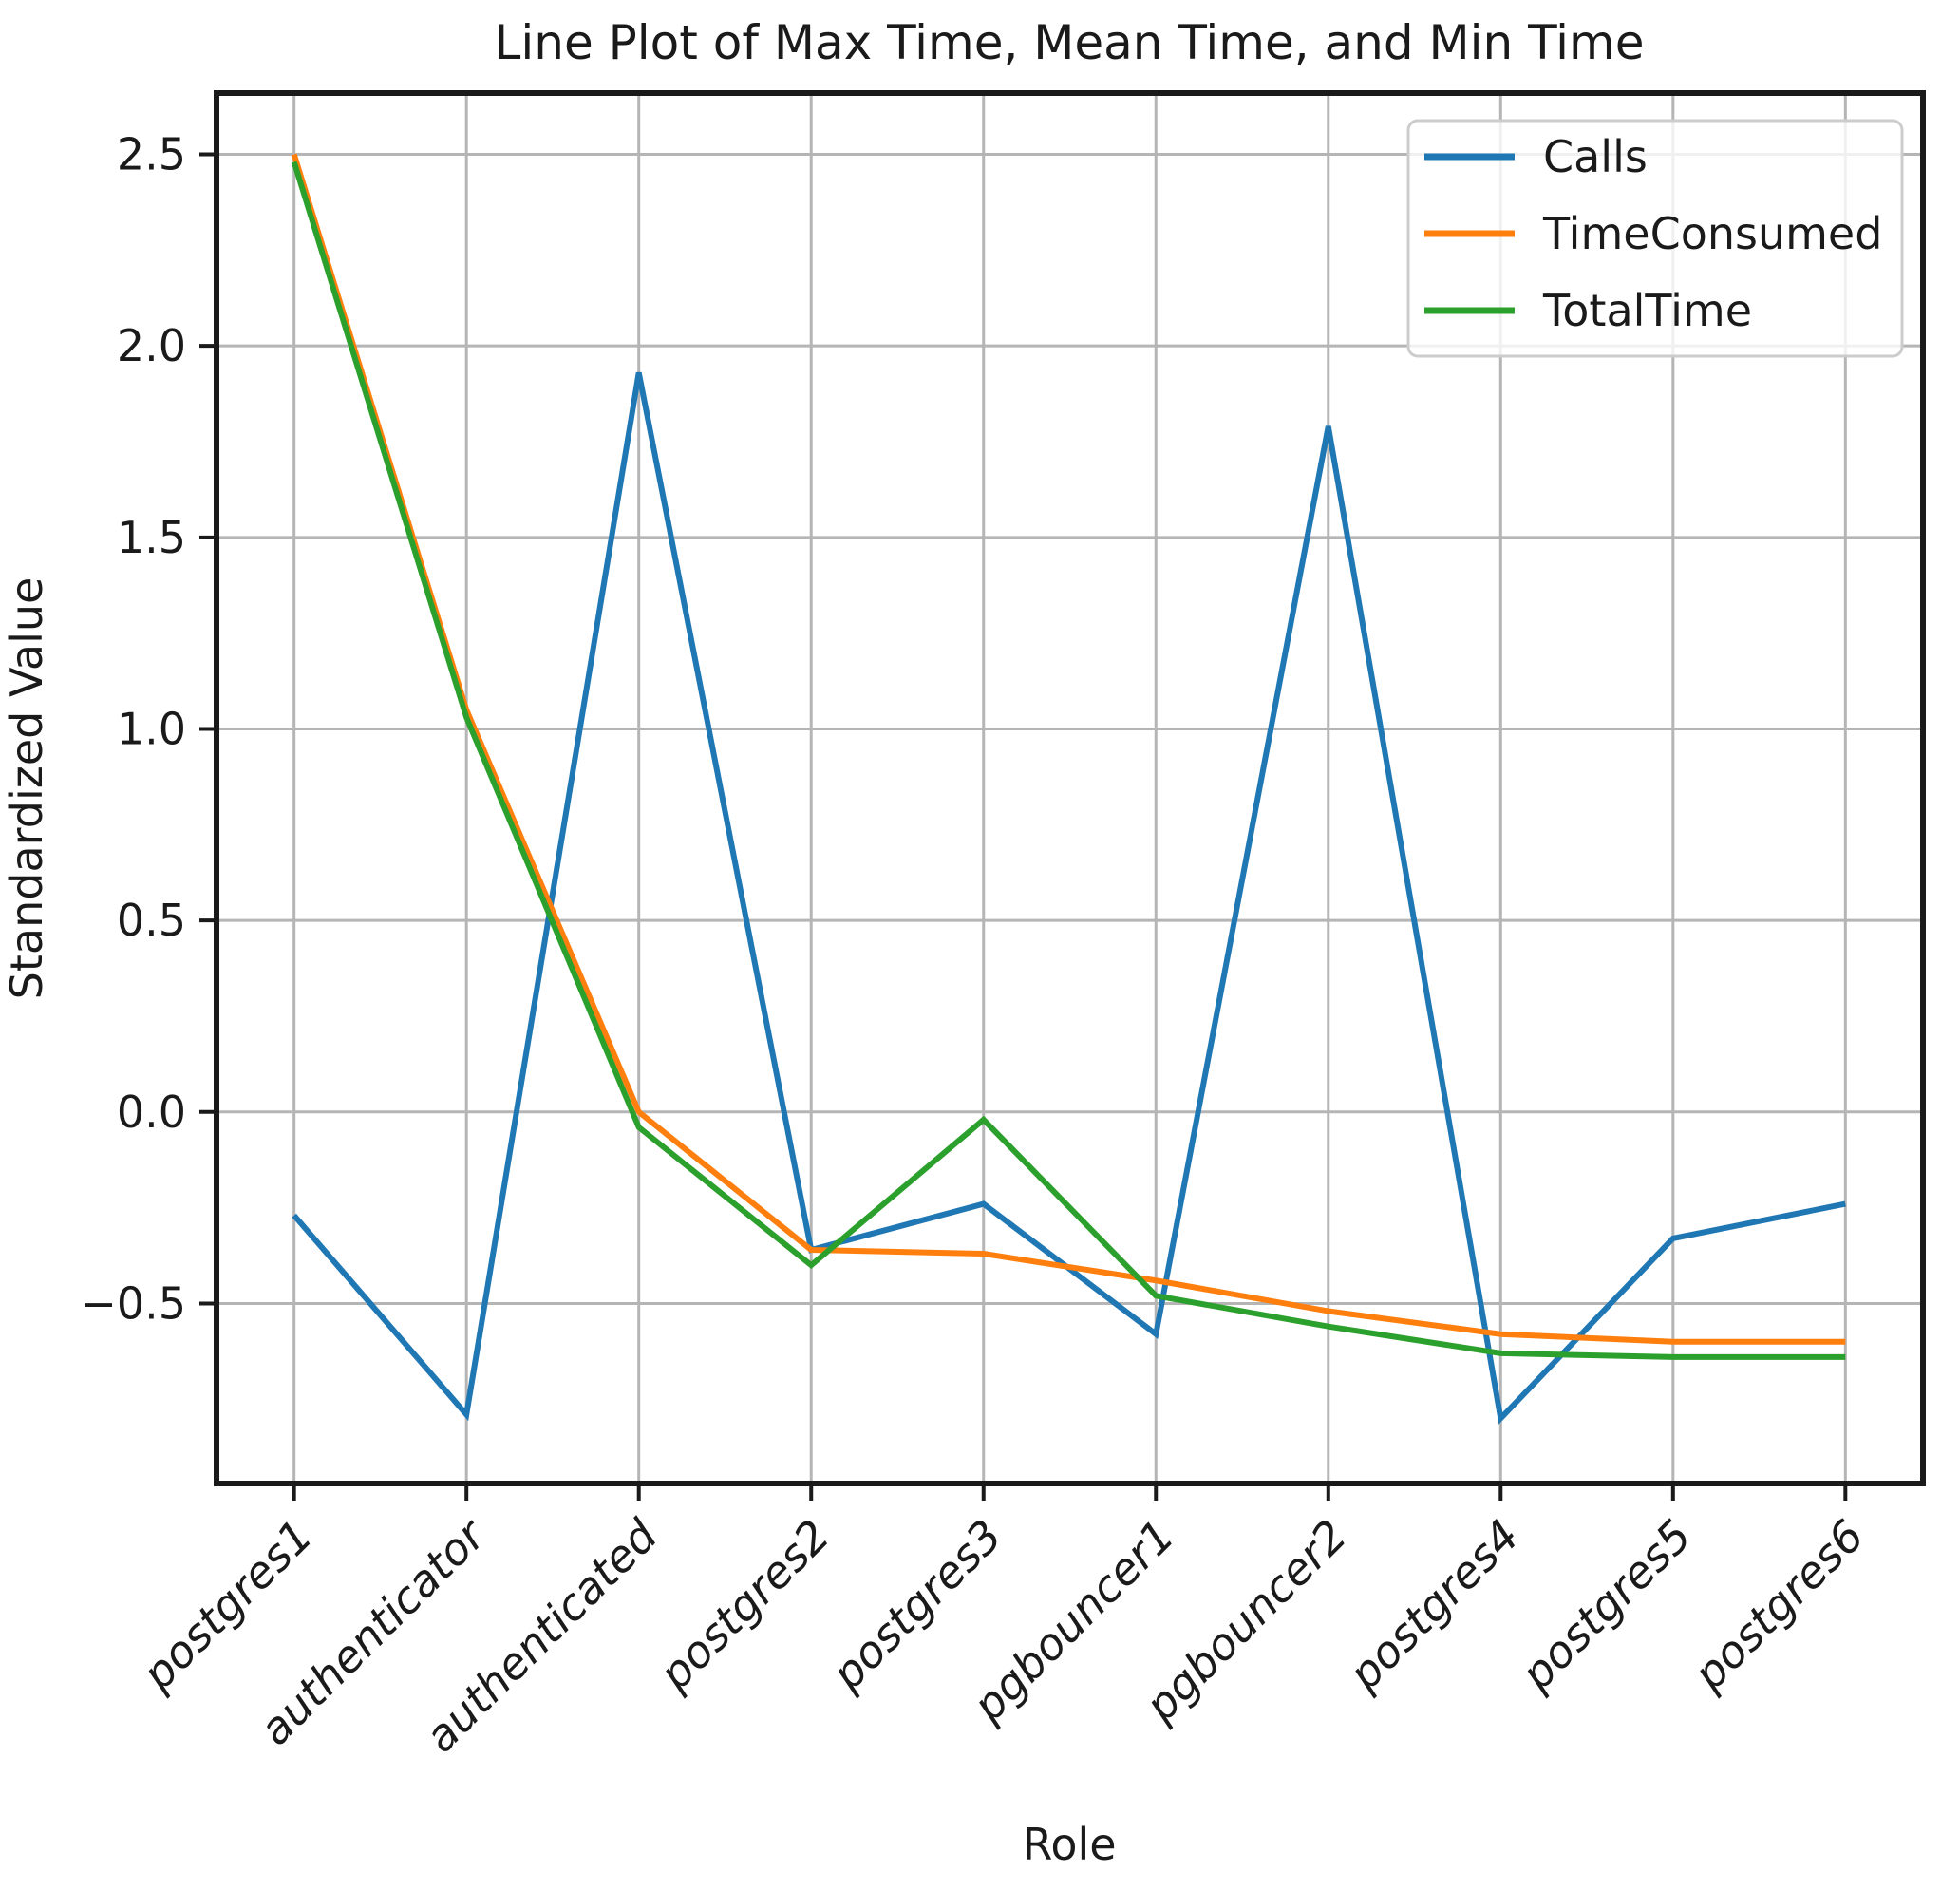 The image size is (1960, 1890). What do you see at coordinates (151, 728) in the screenshot?
I see `y-tick-label: 1.0` at bounding box center [151, 728].